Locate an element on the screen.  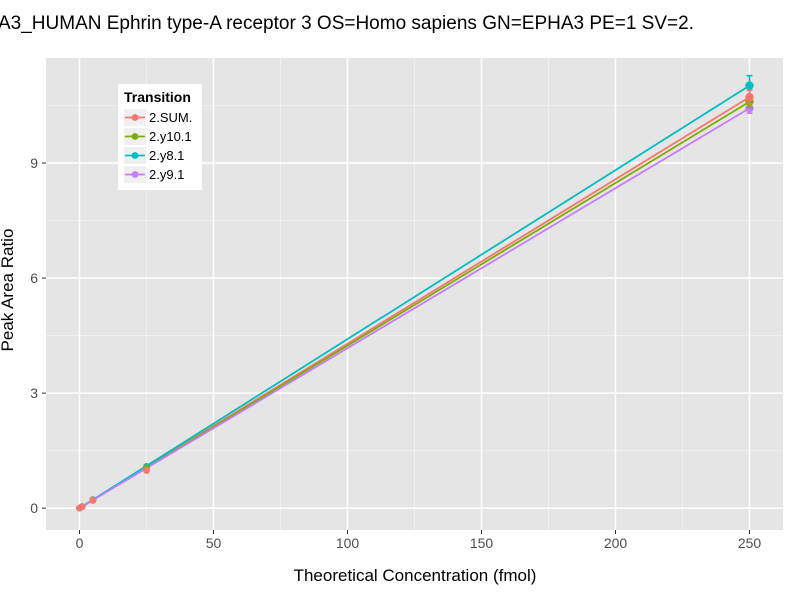
legend-label: 2.y9.1 is located at coordinates (167, 174).